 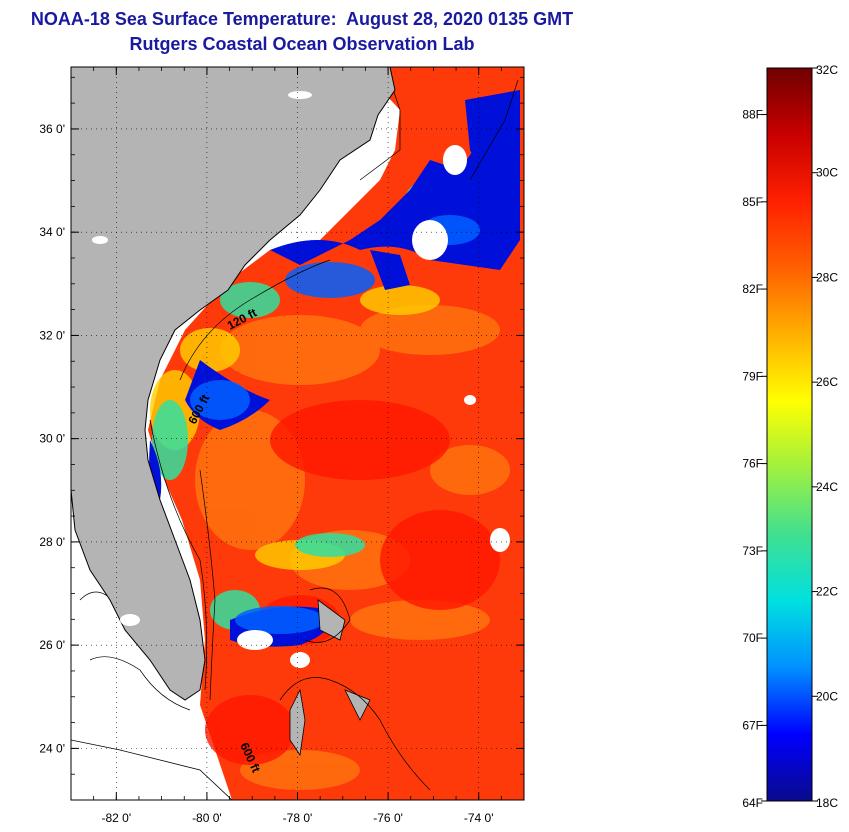 I want to click on cuba-land, so click(x=152, y=769).